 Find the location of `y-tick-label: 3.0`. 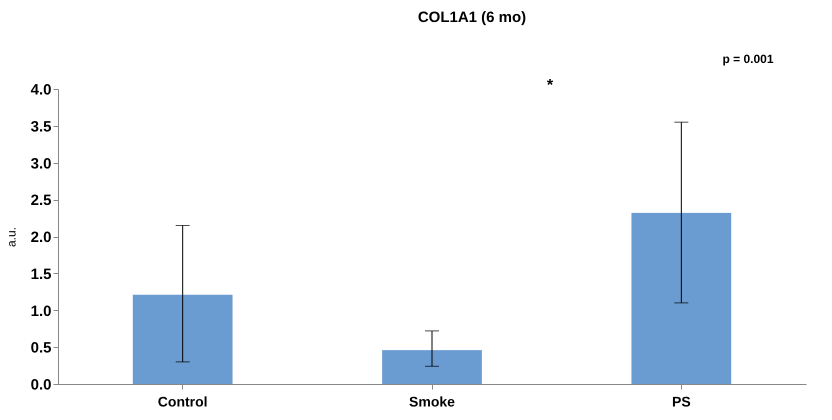

y-tick-label: 3.0 is located at coordinates (41, 163).